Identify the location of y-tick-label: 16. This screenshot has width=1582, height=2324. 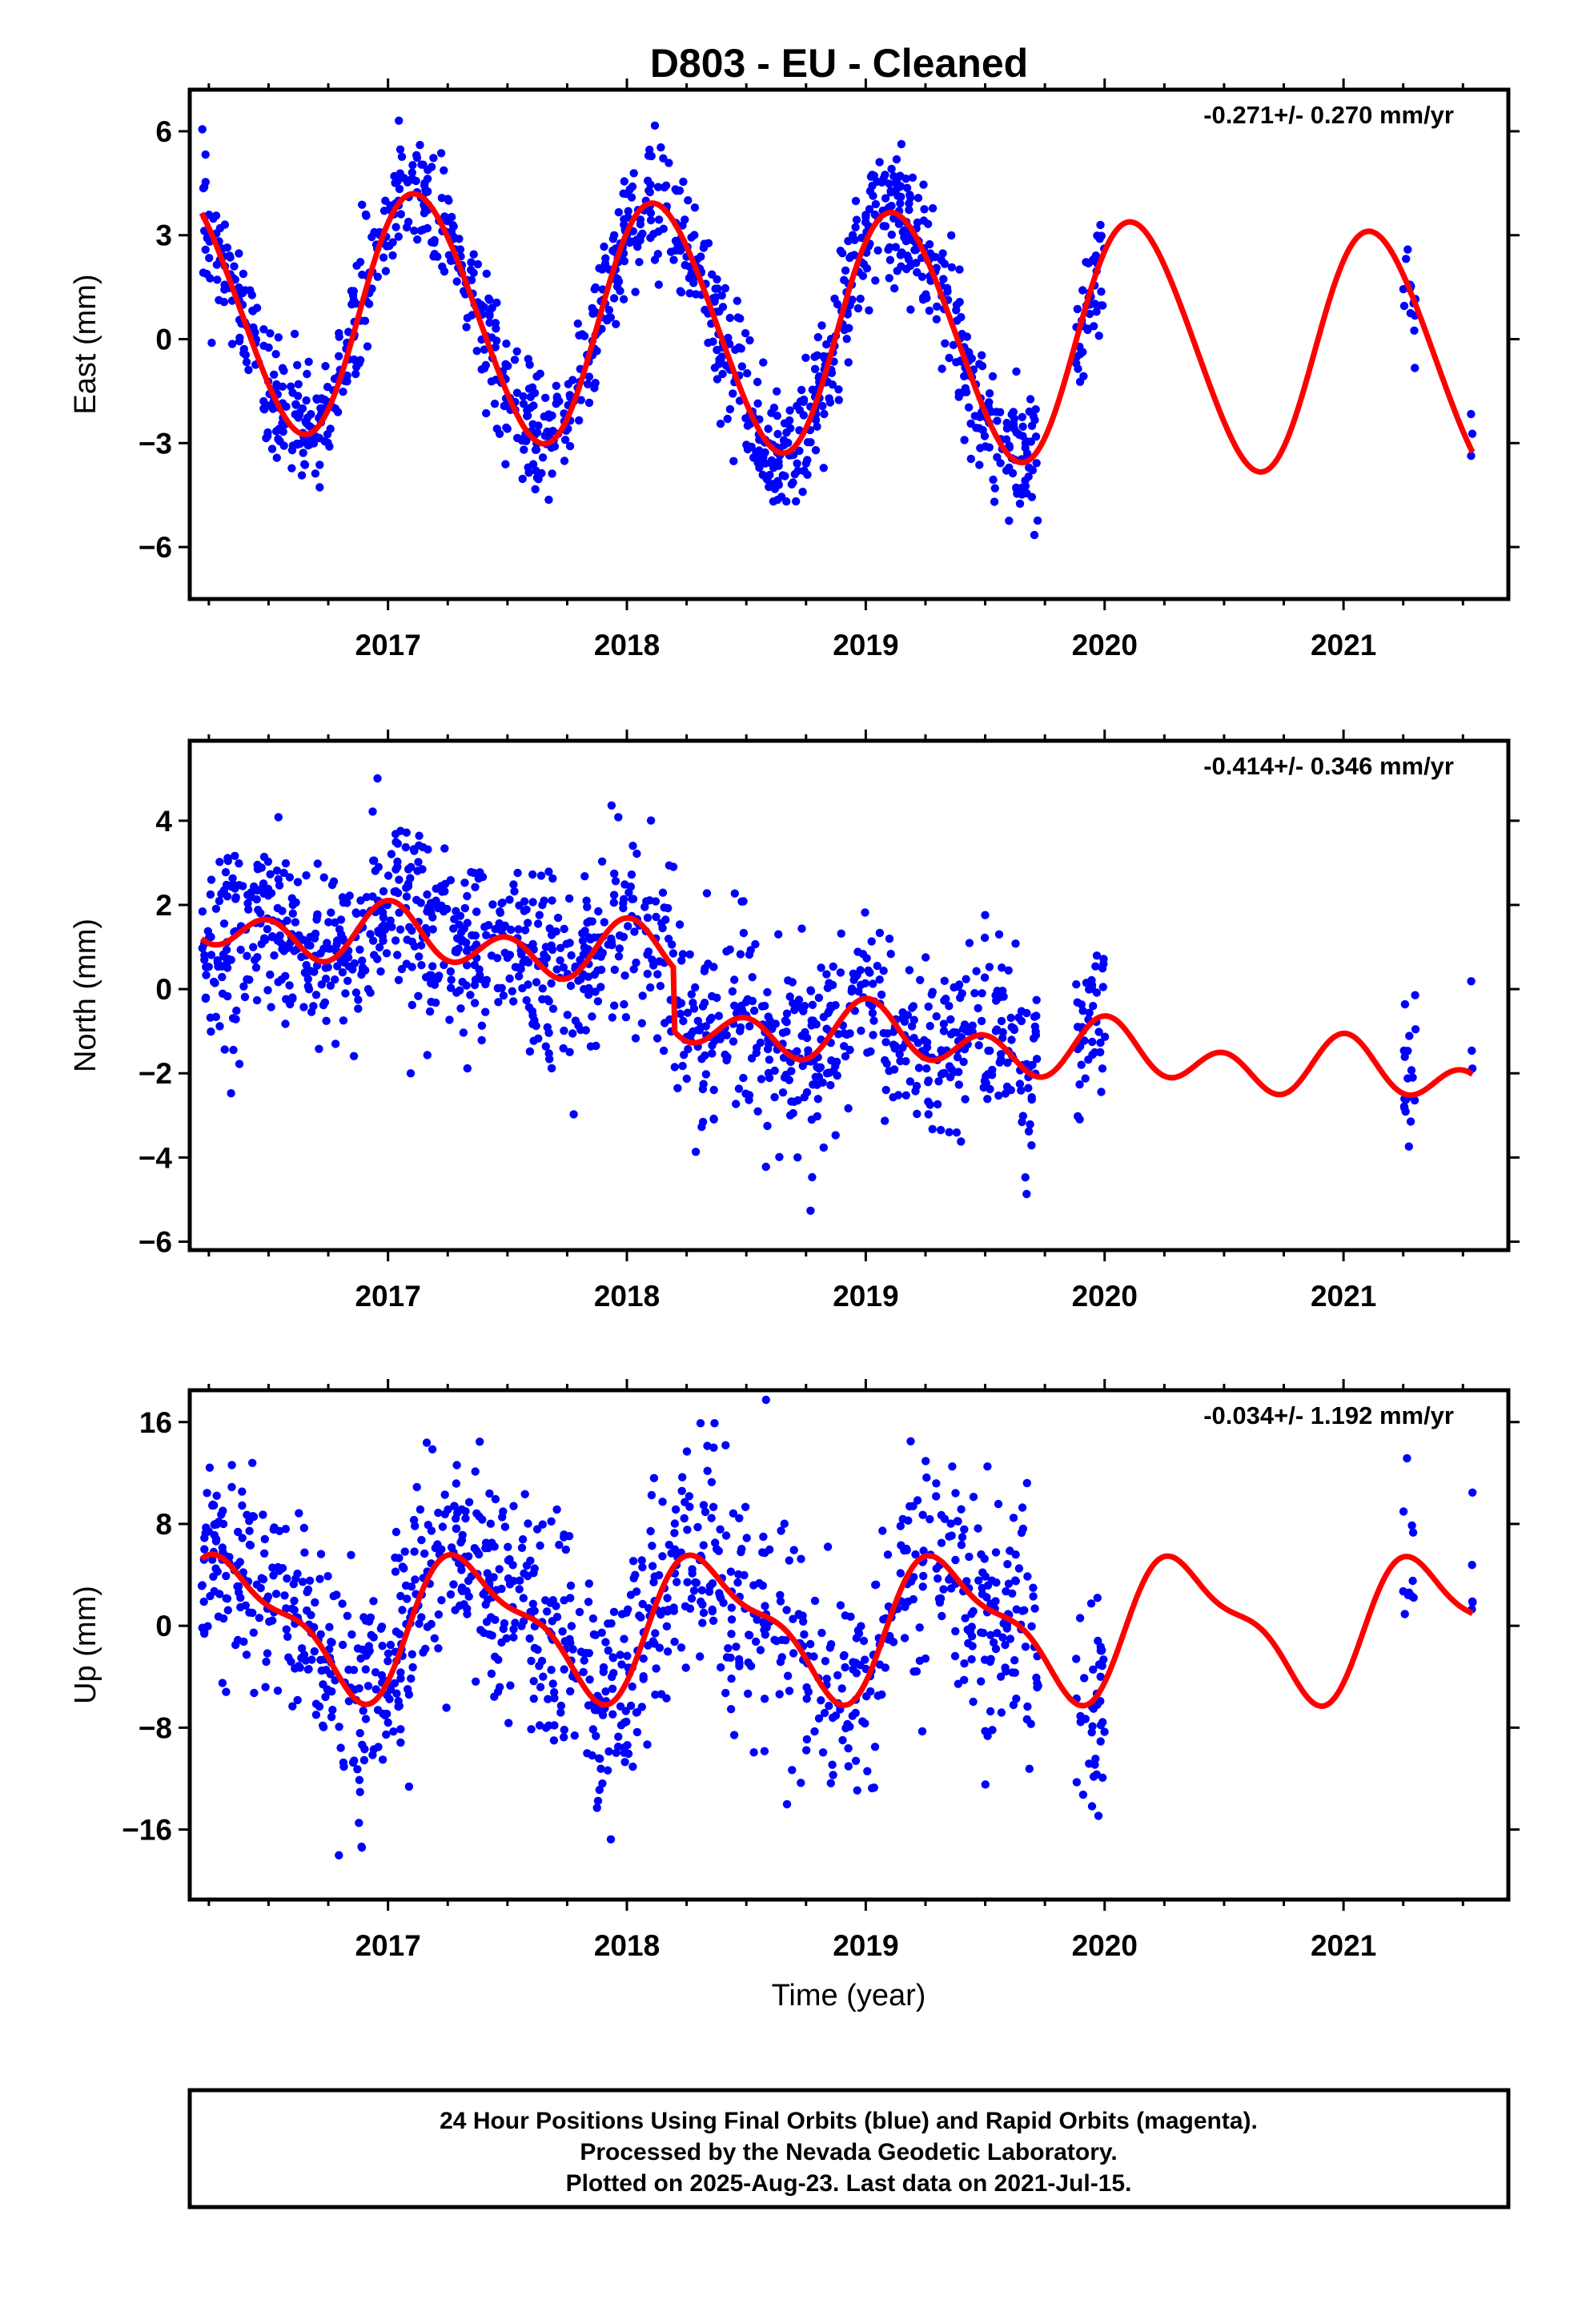
(155, 1422).